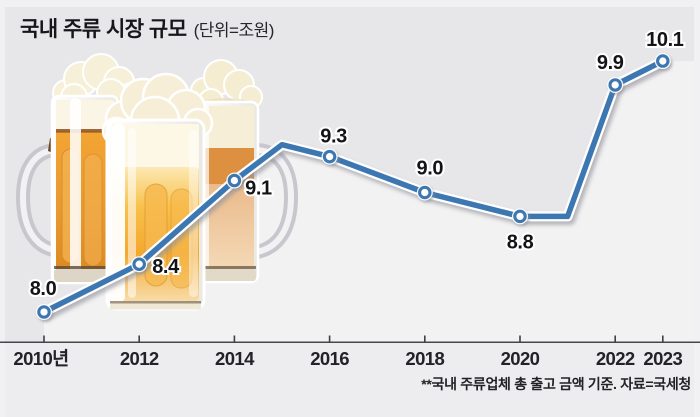 The image size is (700, 417). Describe the element at coordinates (329, 358) in the screenshot. I see `x-tick-label-2016: 2016` at that location.